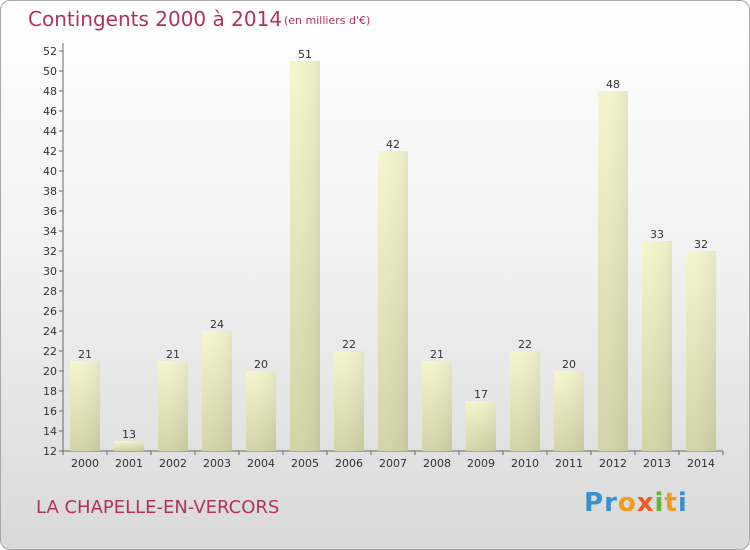 Image resolution: width=750 pixels, height=550 pixels. What do you see at coordinates (671, 503) in the screenshot?
I see `logo-letter: t` at bounding box center [671, 503].